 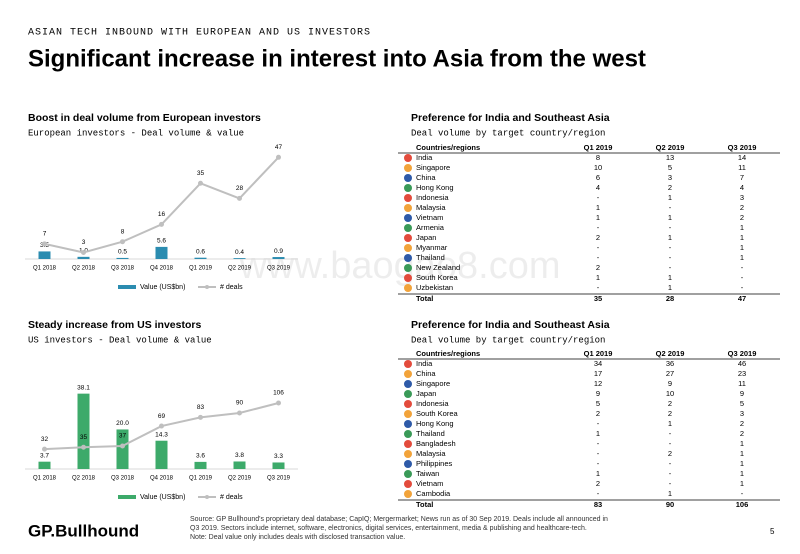 What do you see at coordinates (598, 353) in the screenshot?
I see `table-cell: Q1 2019` at bounding box center [598, 353].